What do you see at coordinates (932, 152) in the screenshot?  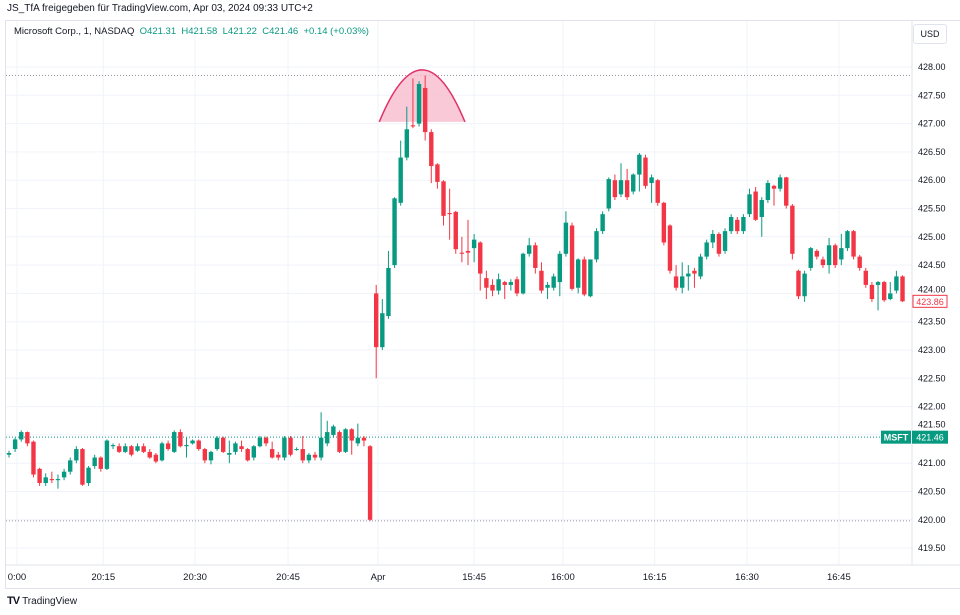 I see `price-tick-label: 426.50` at bounding box center [932, 152].